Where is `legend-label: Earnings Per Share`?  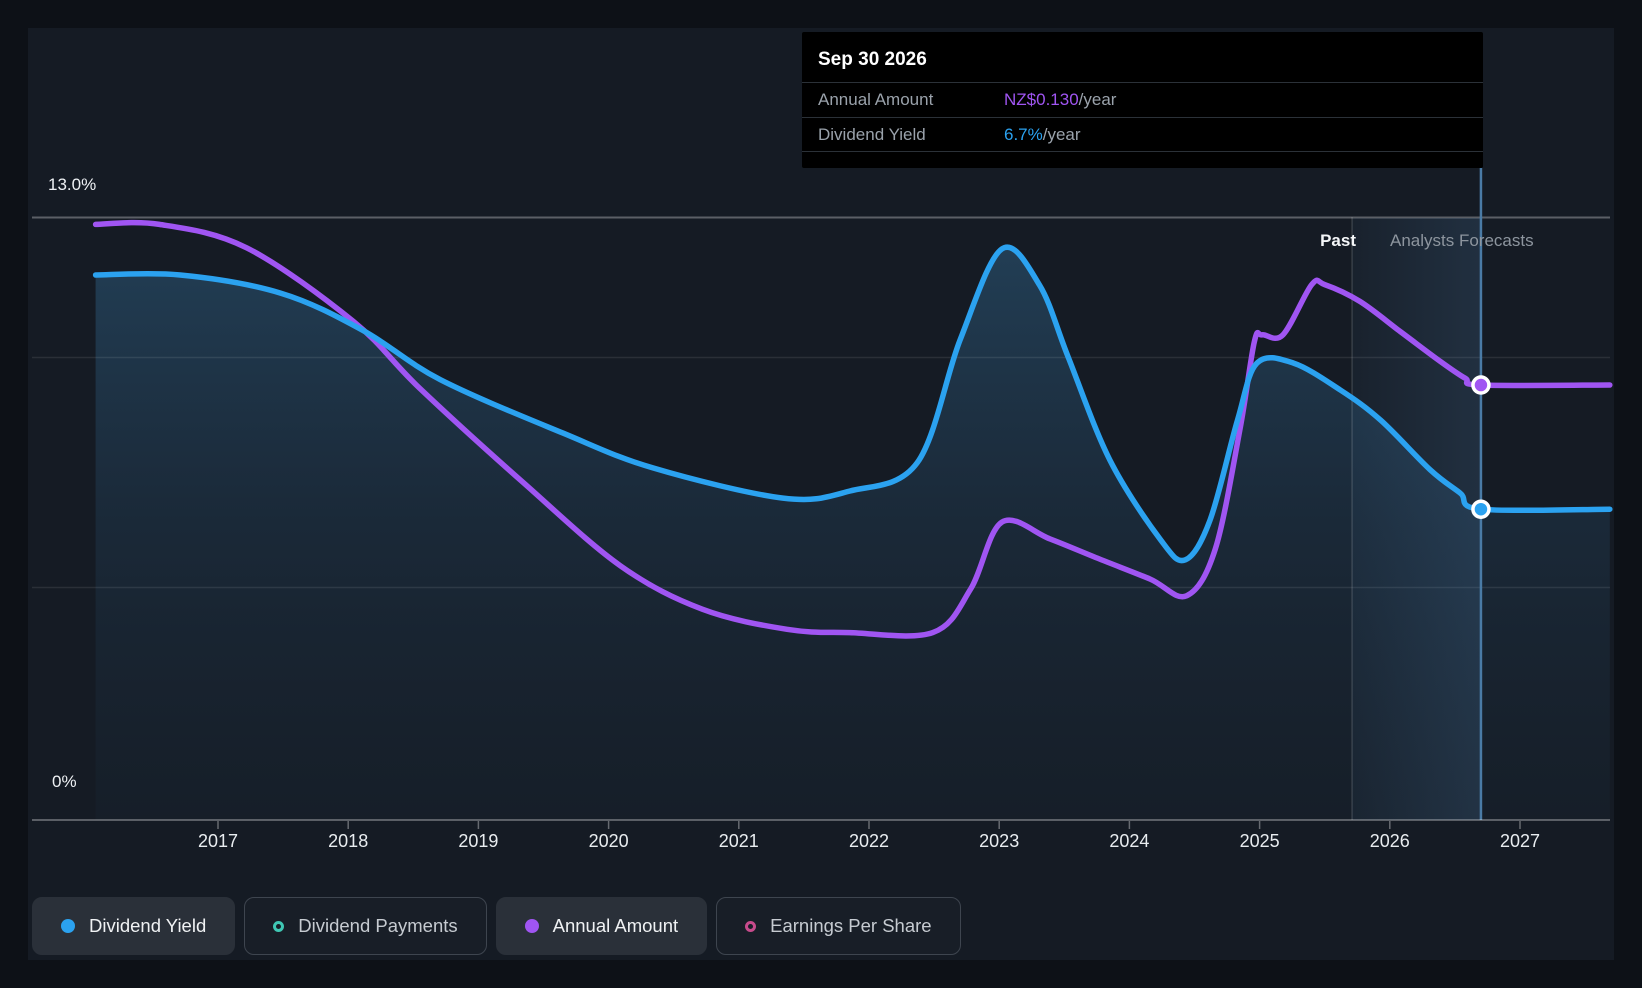
legend-label: Earnings Per Share is located at coordinates (851, 925).